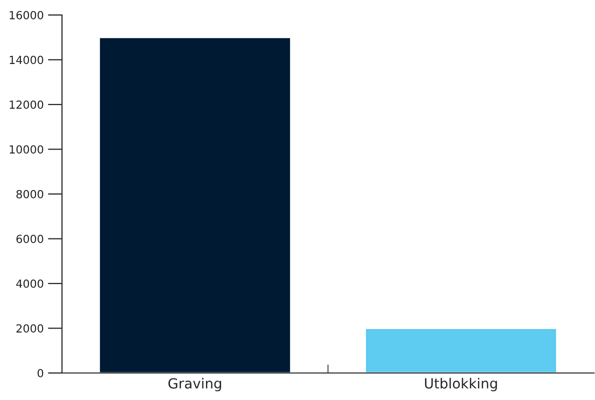 Image resolution: width=595 pixels, height=400 pixels. Describe the element at coordinates (30, 239) in the screenshot. I see `y-tick-label: 6000` at that location.